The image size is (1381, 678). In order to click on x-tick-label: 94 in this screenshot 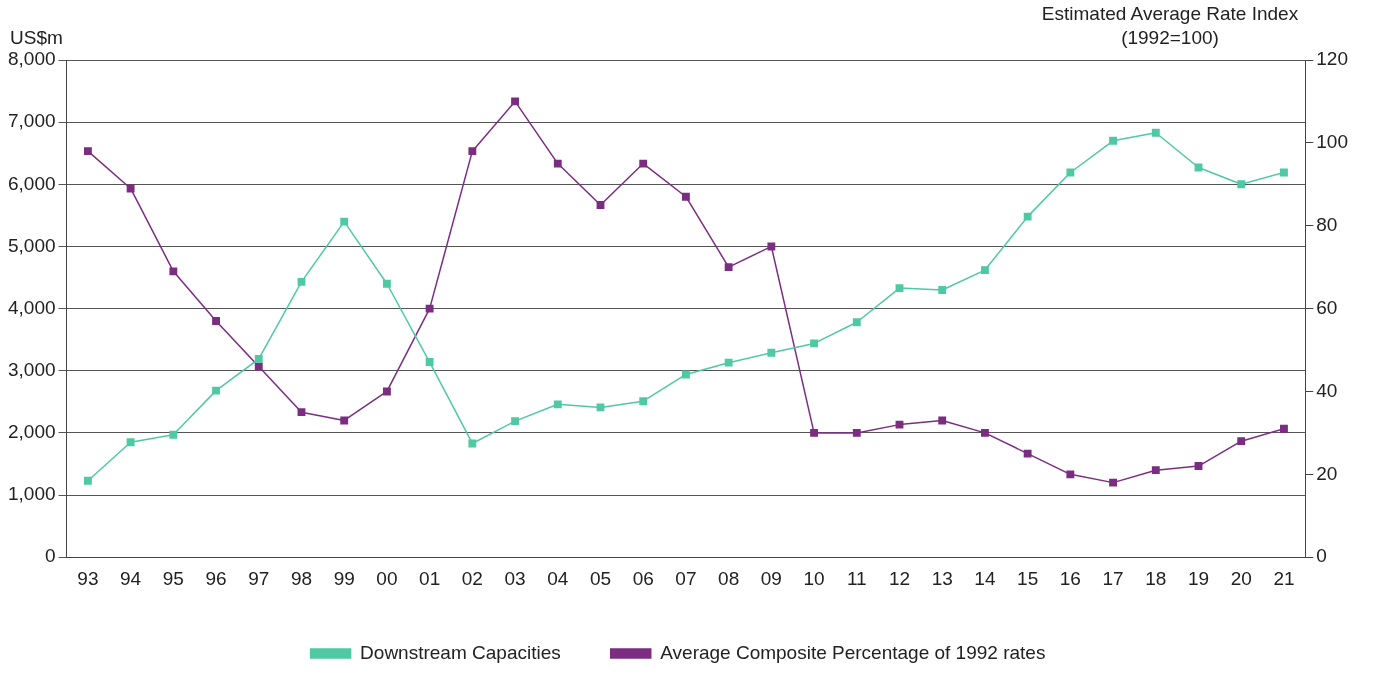, I will do `click(131, 578)`.